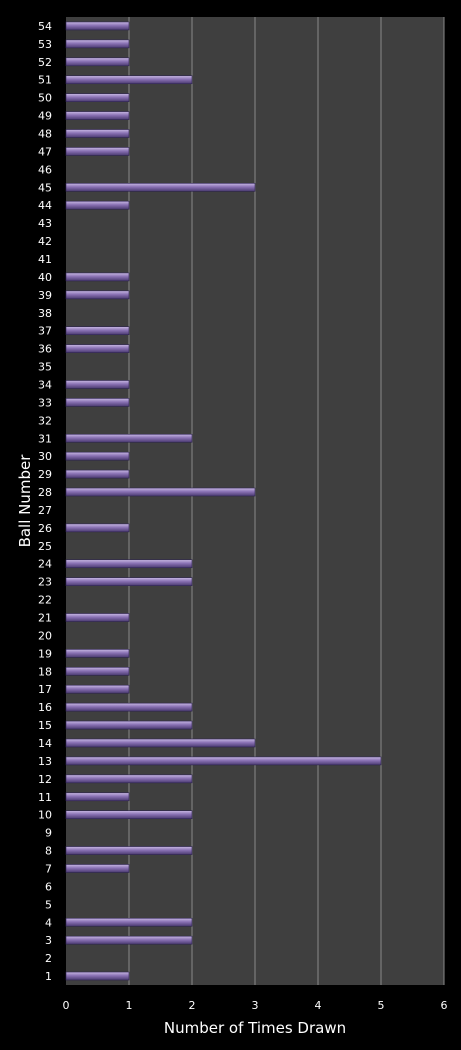  I want to click on y-tick-label: 40, so click(45, 277).